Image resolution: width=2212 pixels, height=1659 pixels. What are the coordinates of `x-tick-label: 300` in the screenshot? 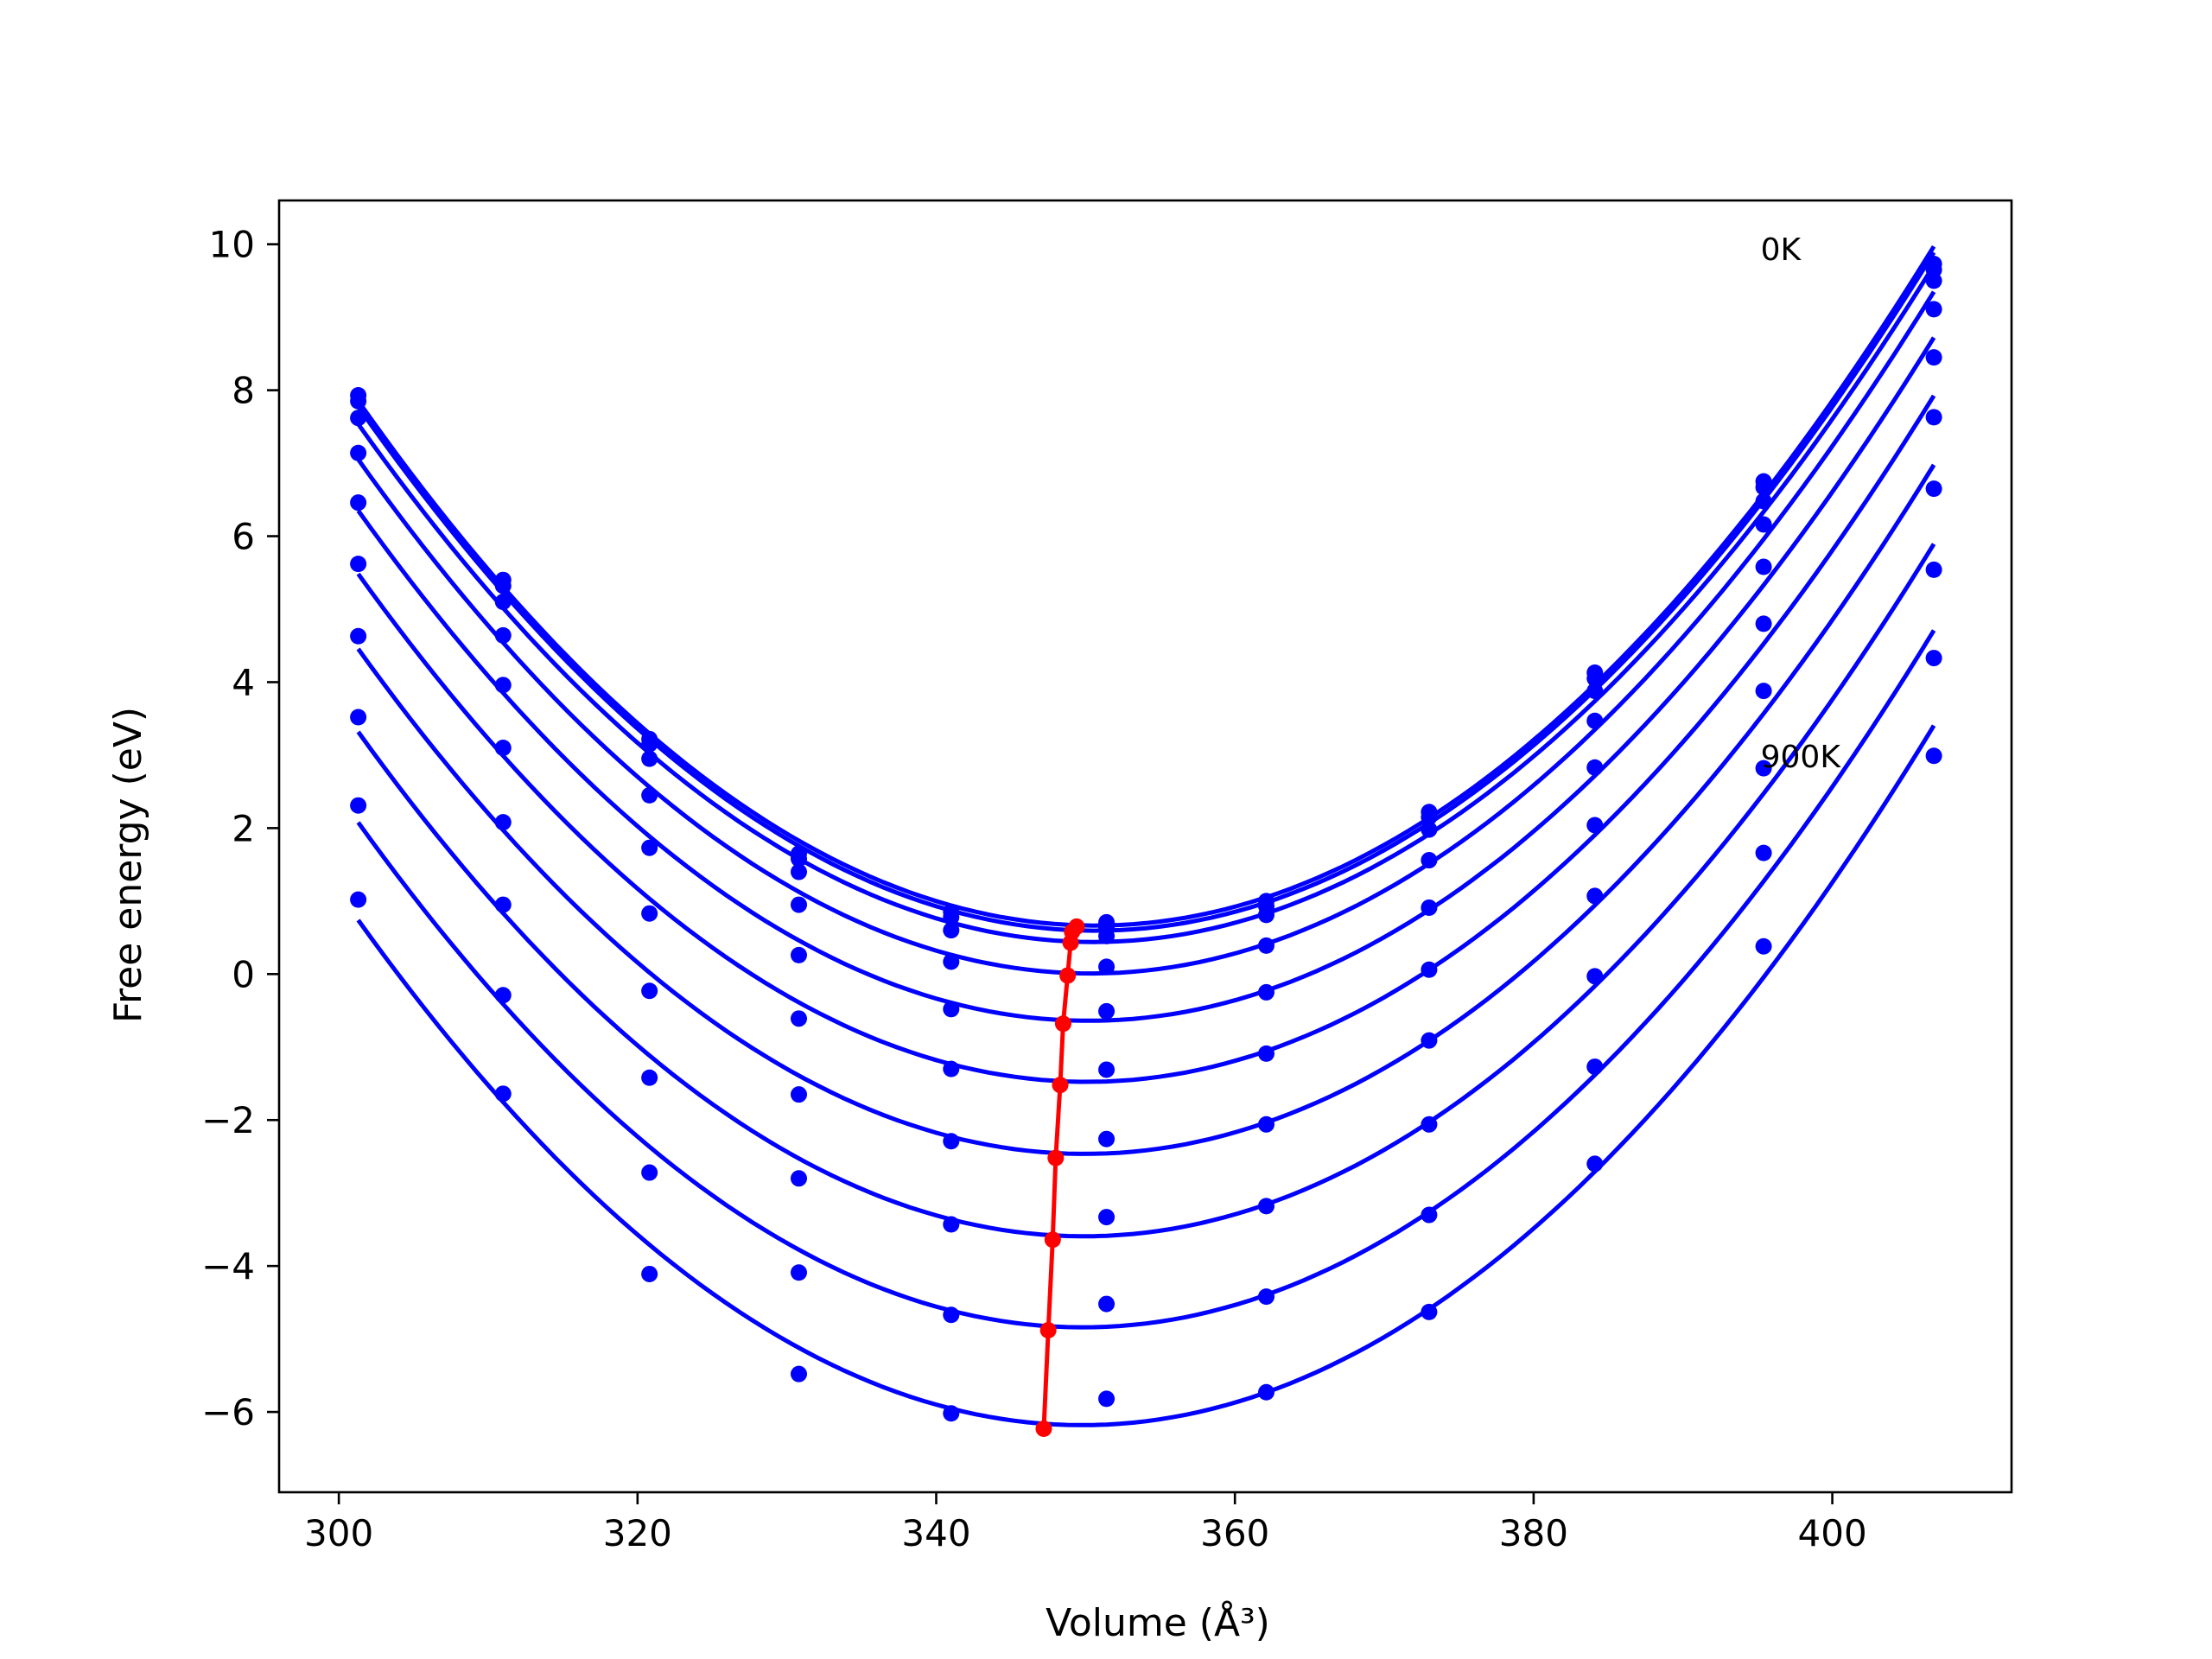 It's located at (338, 1533).